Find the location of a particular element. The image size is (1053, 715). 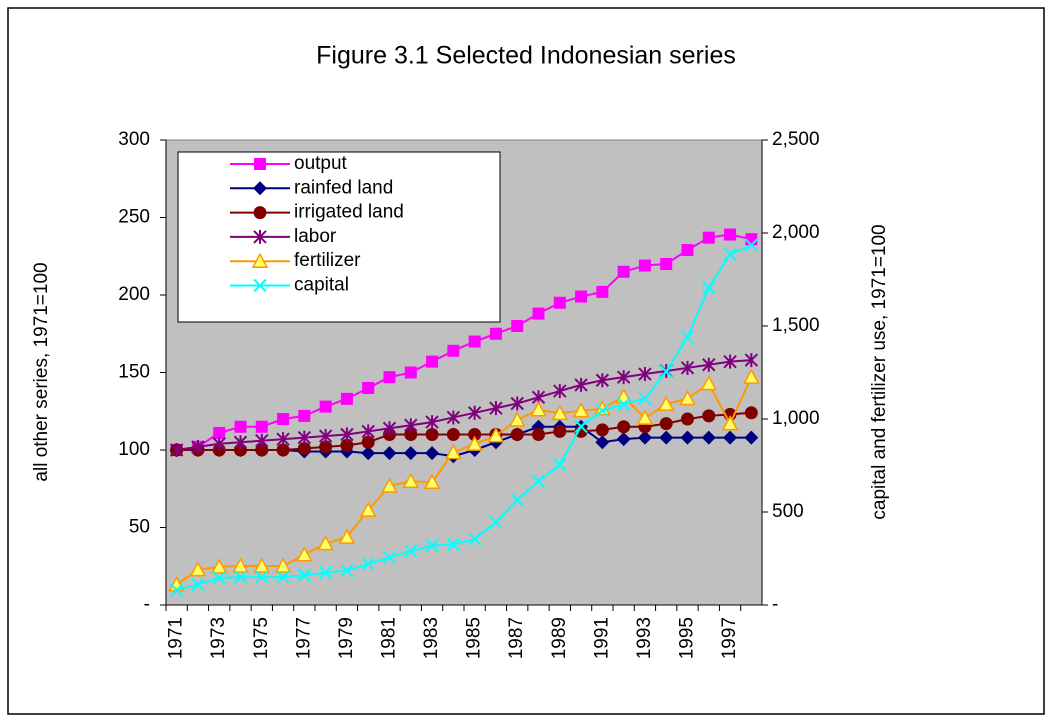

y-tick-label: 200 is located at coordinates (134, 294).